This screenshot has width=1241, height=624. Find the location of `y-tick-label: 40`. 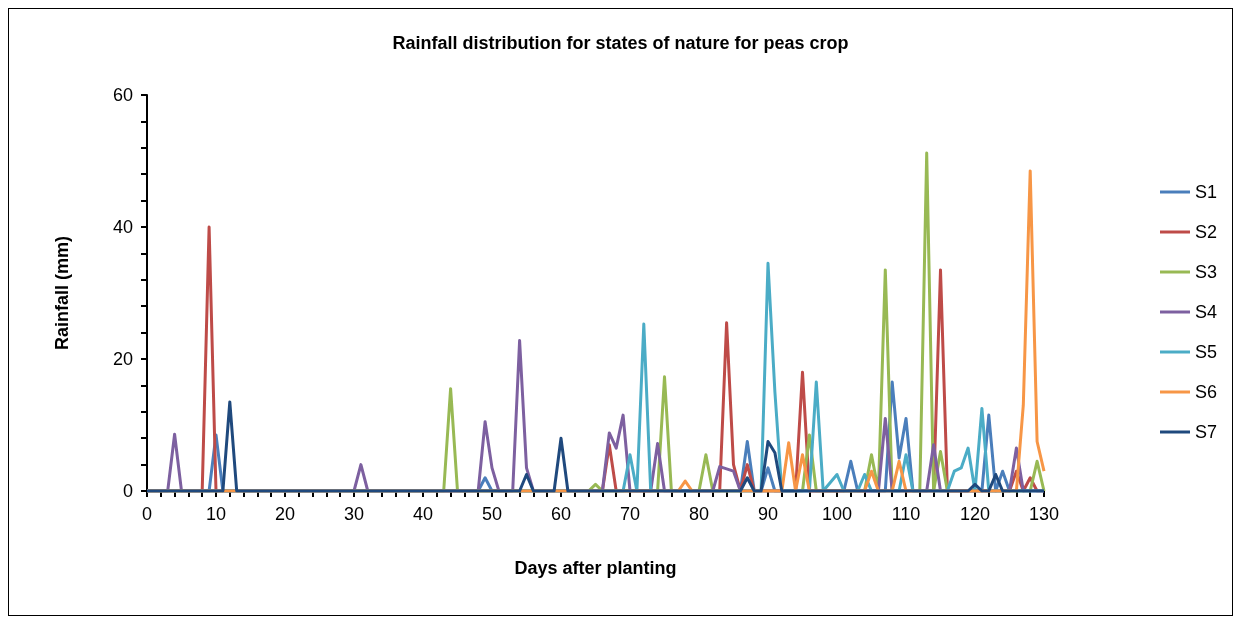

y-tick-label: 40 is located at coordinates (122, 227).